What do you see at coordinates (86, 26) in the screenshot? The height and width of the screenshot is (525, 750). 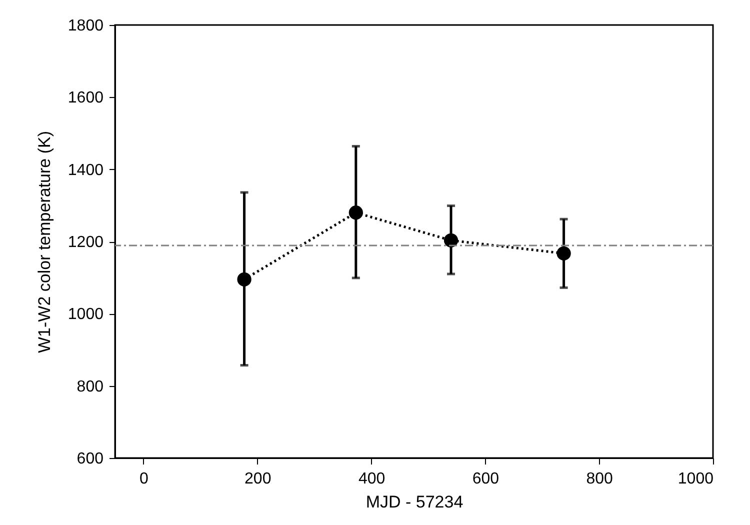 I see `y-tick-label: 1800` at bounding box center [86, 26].